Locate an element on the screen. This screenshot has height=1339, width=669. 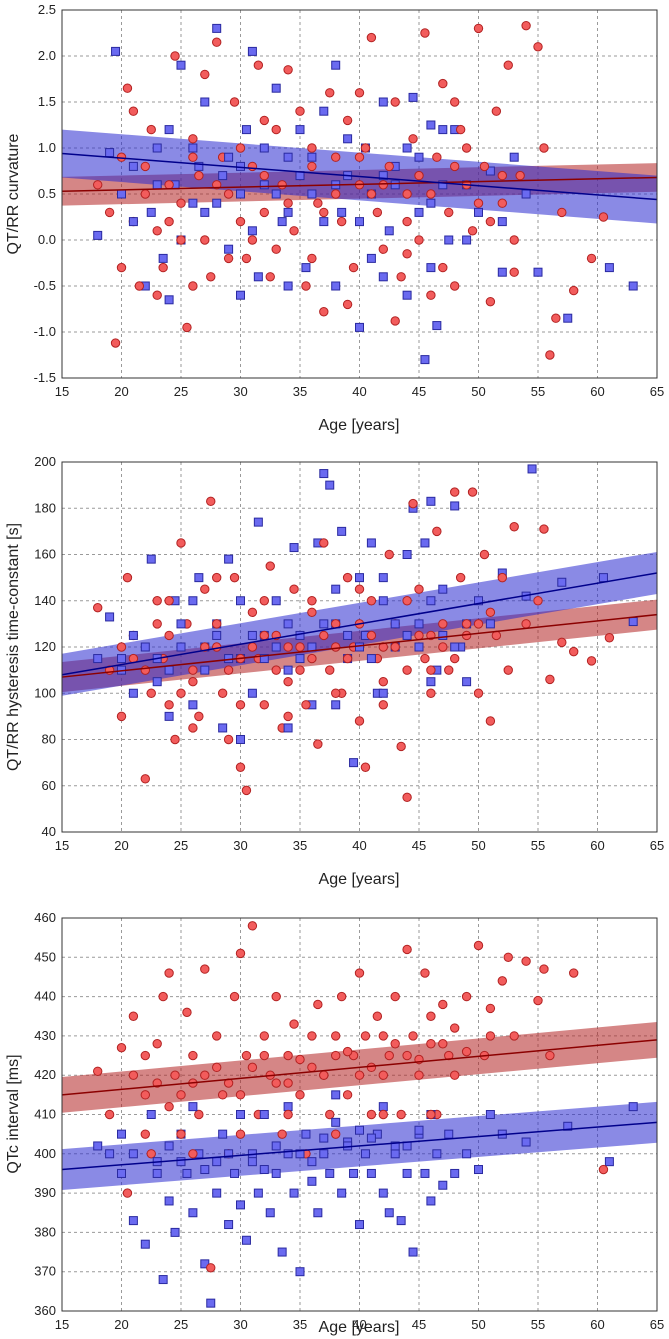
y-tick-label: 1.0 is located at coordinates (47, 147).